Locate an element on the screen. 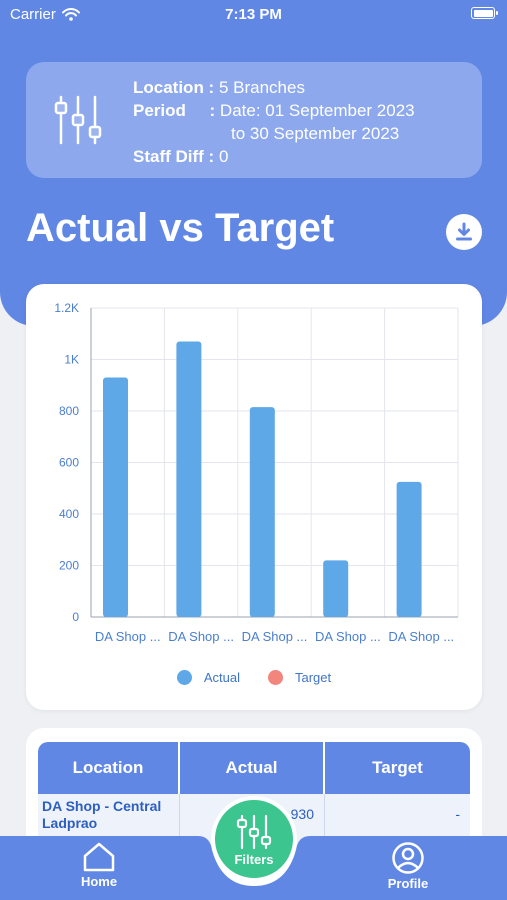 The height and width of the screenshot is (900, 507). status-time: 7:13 PM is located at coordinates (253, 14).